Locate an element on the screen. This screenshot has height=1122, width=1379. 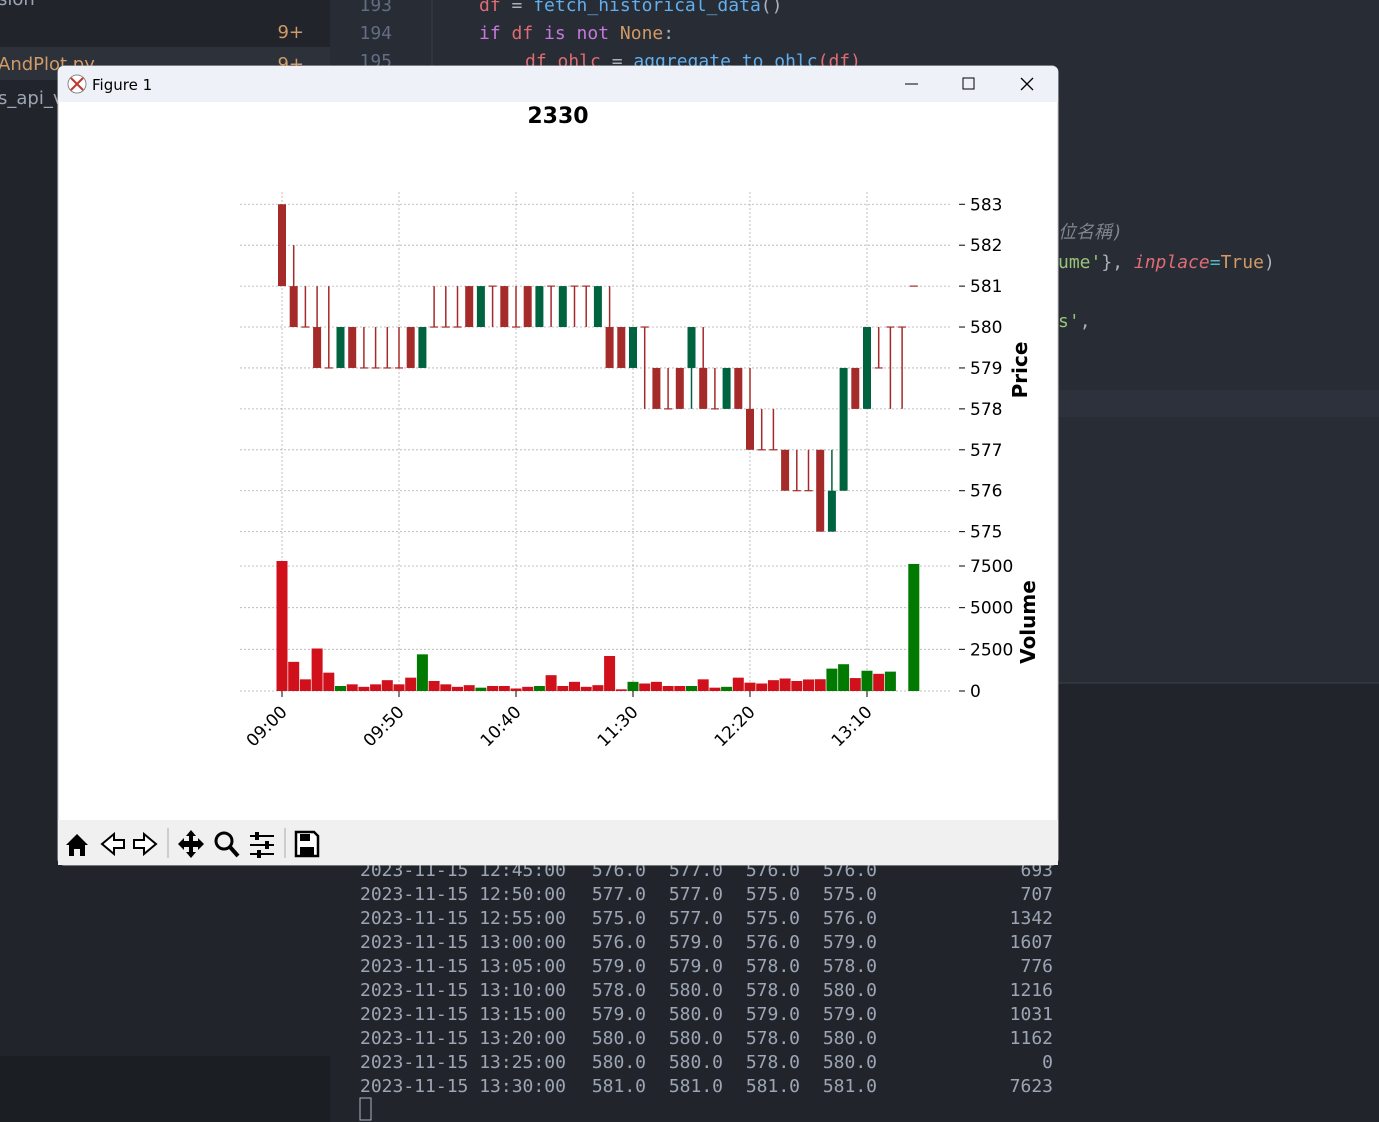
code-token: }, is located at coordinates (1117, 262).